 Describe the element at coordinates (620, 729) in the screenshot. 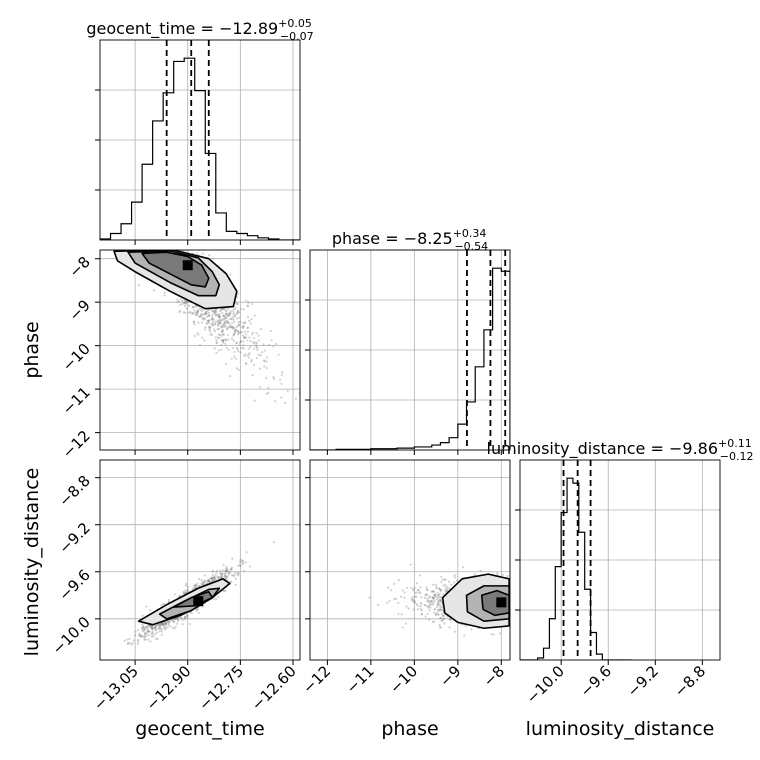

I see `x-axis-label-luminosity_distance: luminosity_distance` at that location.